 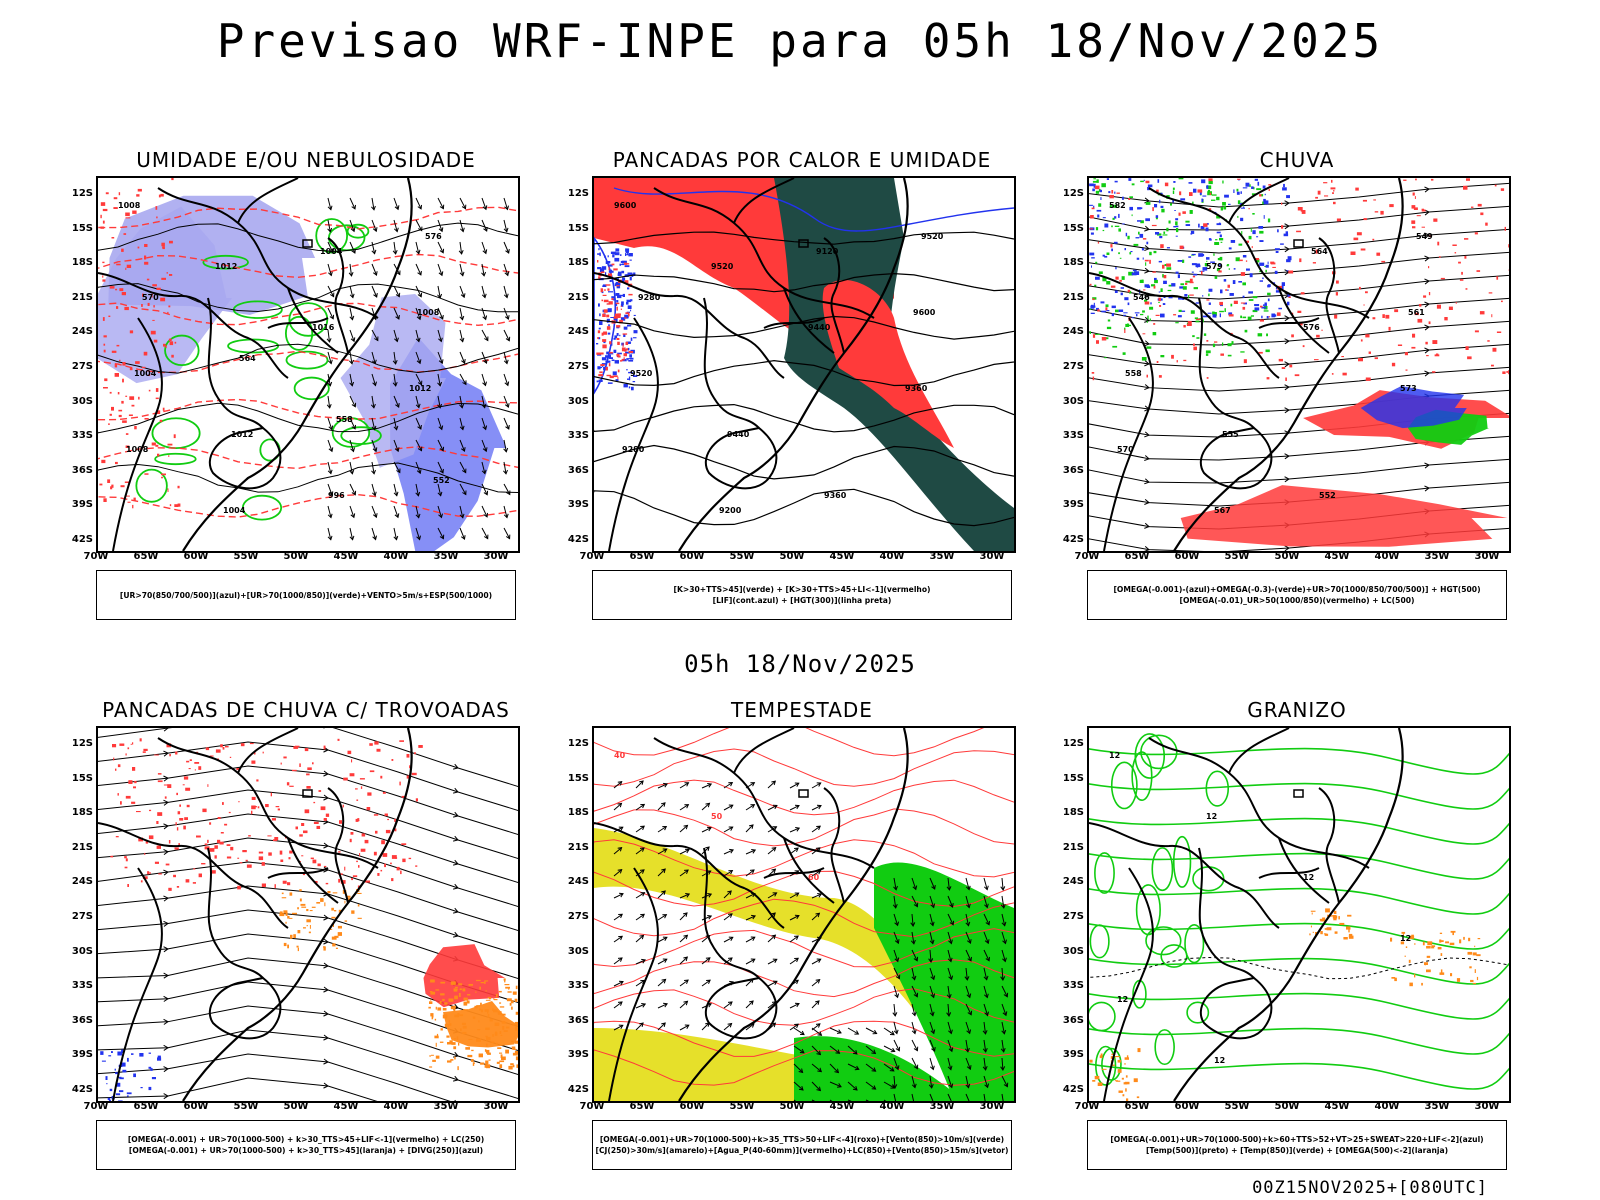 I want to click on latitude-label: 18S, so click(x=82, y=813).